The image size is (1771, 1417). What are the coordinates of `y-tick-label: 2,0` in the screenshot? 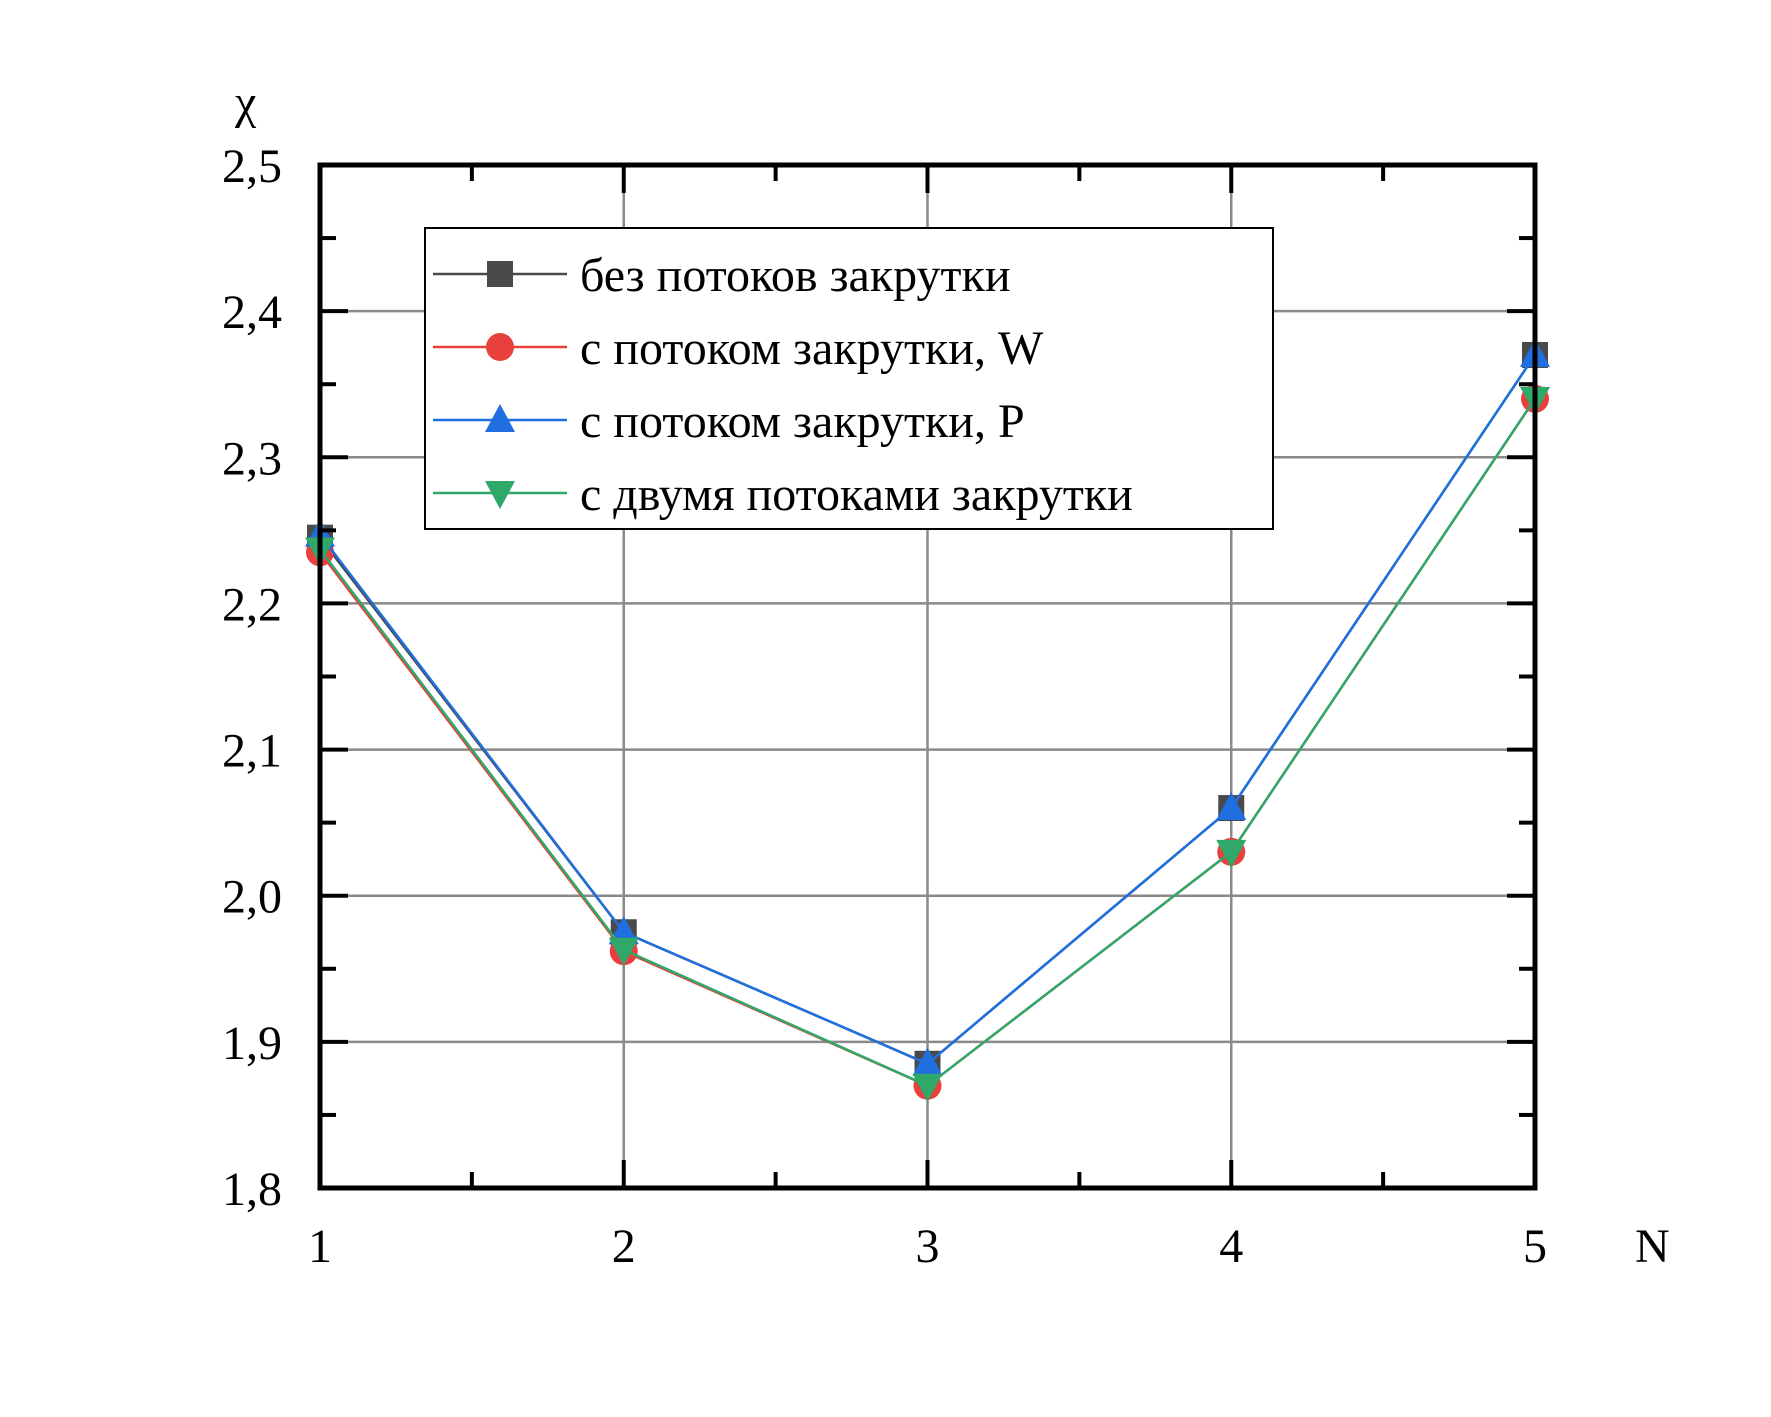 It's located at (252, 897).